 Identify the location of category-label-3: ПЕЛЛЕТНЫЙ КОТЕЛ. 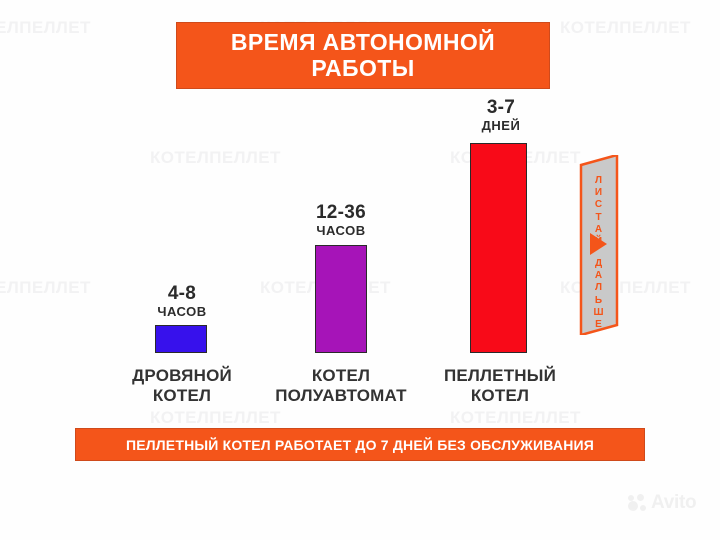
(500, 386).